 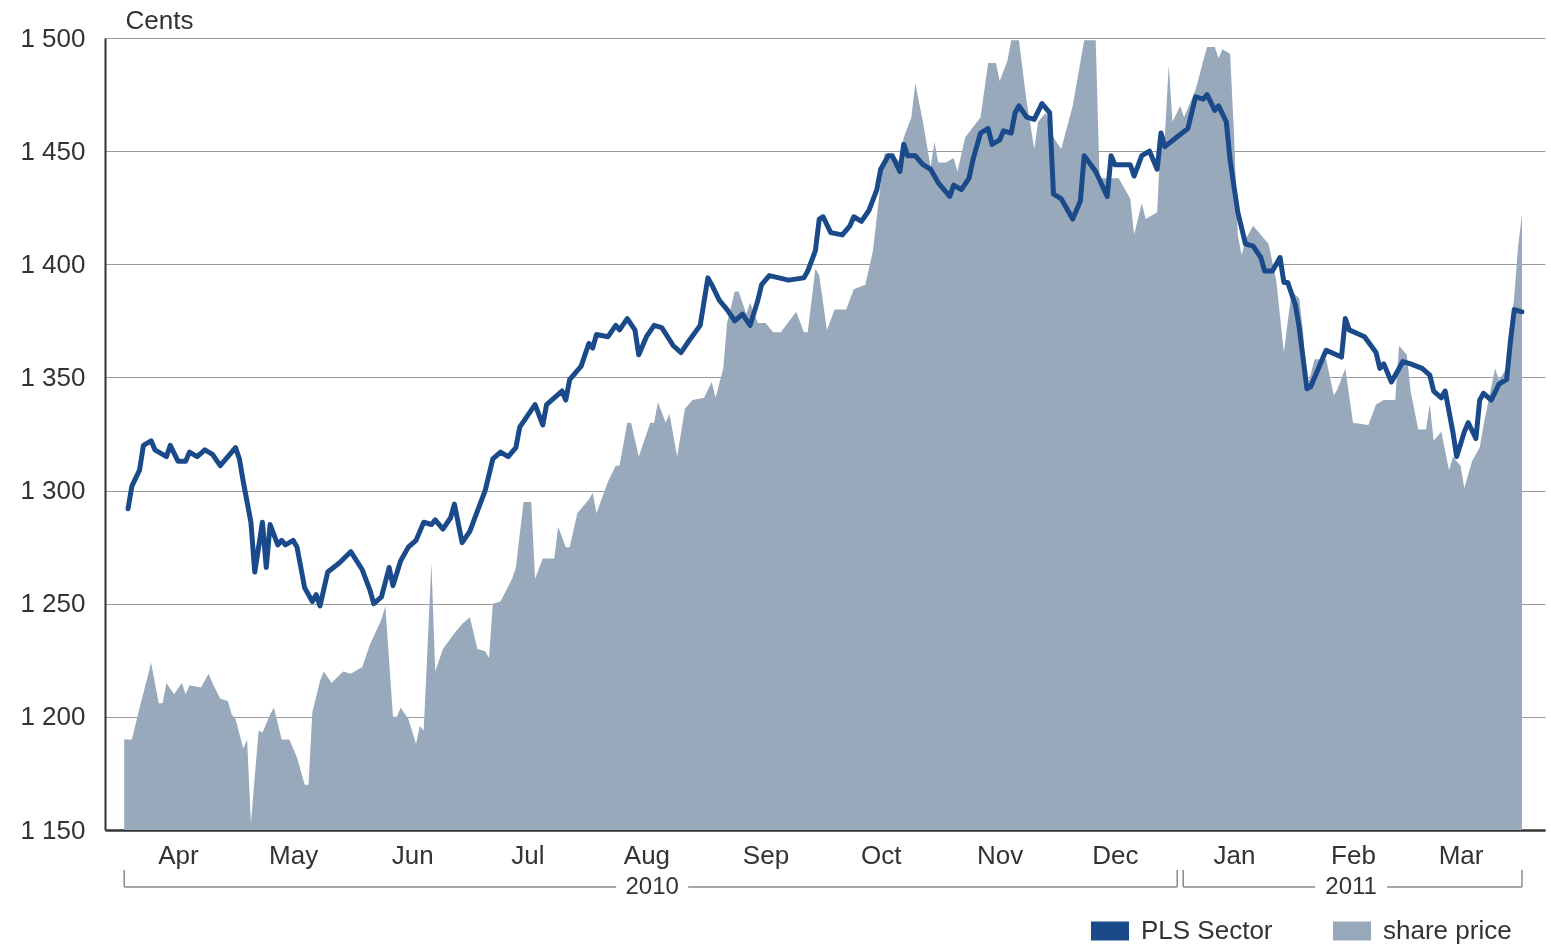 I want to click on y-tick-label: 1 450, so click(x=53, y=150).